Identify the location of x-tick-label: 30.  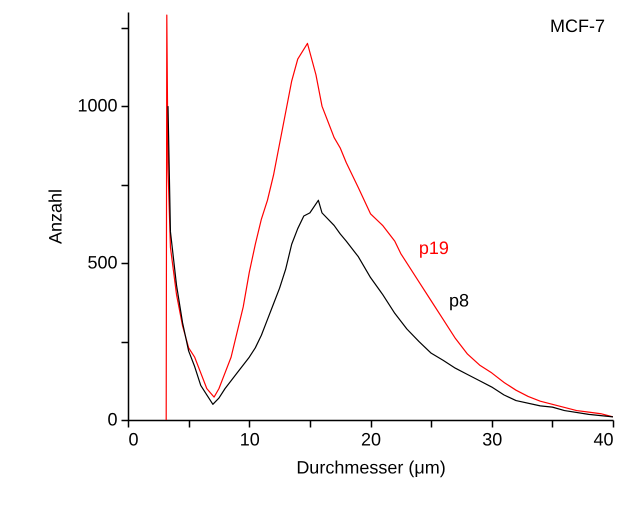
(492, 440).